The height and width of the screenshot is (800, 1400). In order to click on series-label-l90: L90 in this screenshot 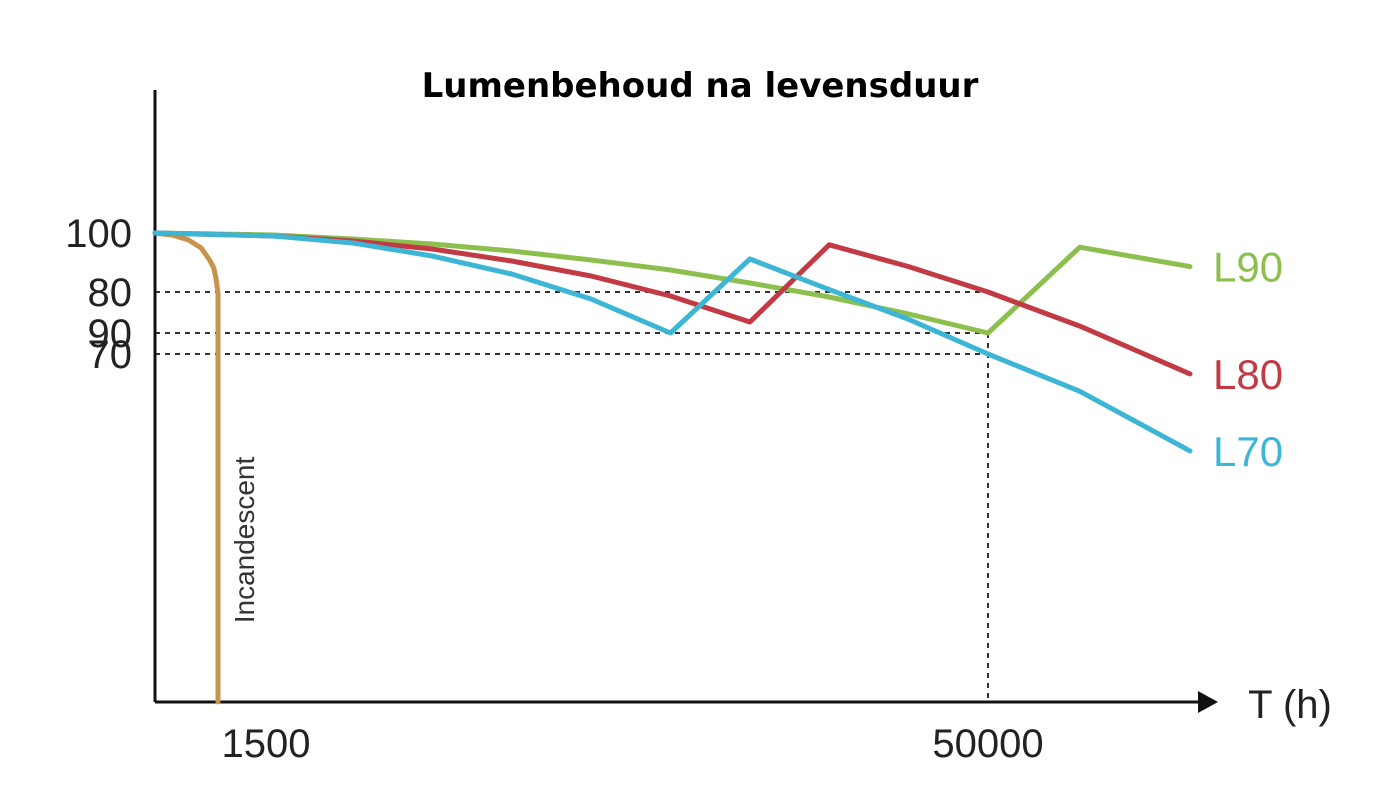, I will do `click(1248, 267)`.